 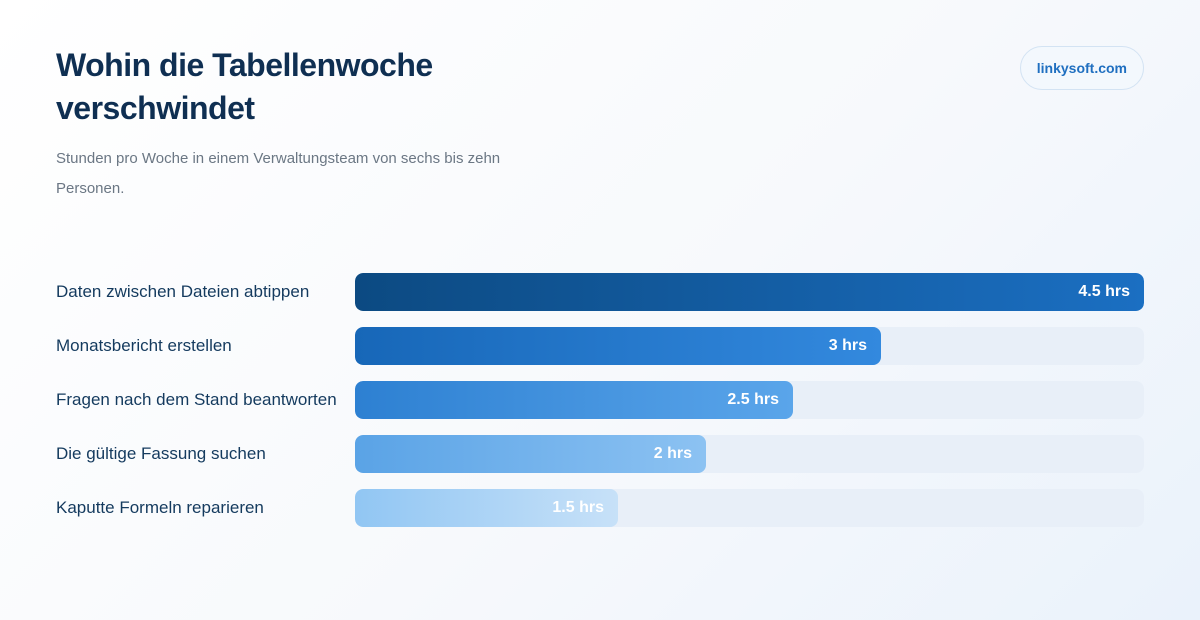 I want to click on bar: 3 hrs, so click(x=618, y=346).